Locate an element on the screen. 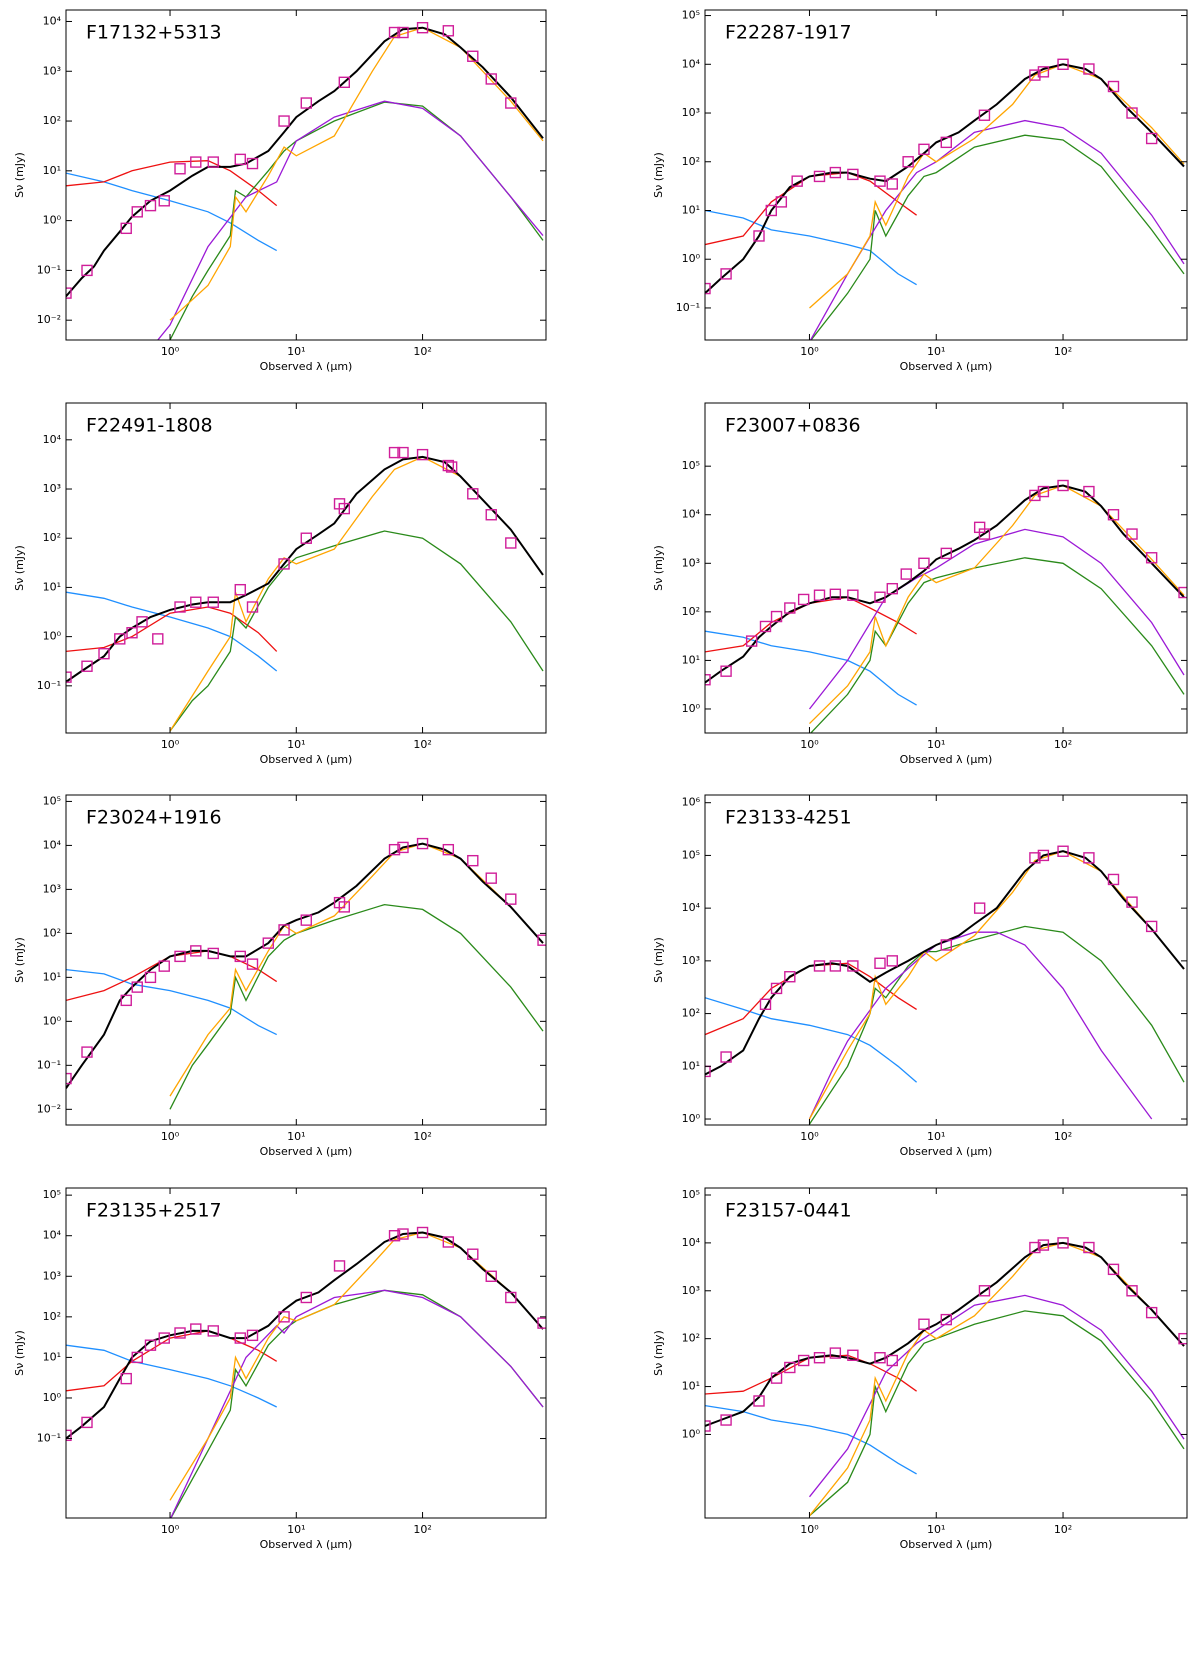 The image size is (1200, 1680). y-tick-label: 10⁵ is located at coordinates (691, 15).